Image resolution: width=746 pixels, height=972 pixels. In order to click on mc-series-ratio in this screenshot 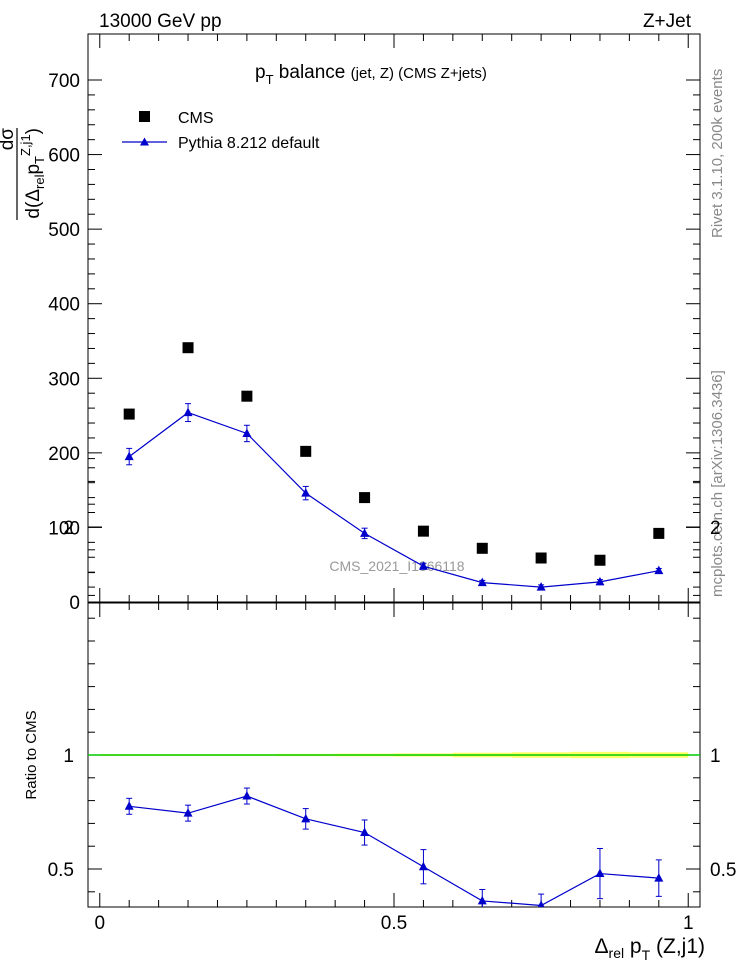, I will do `click(394, 847)`.